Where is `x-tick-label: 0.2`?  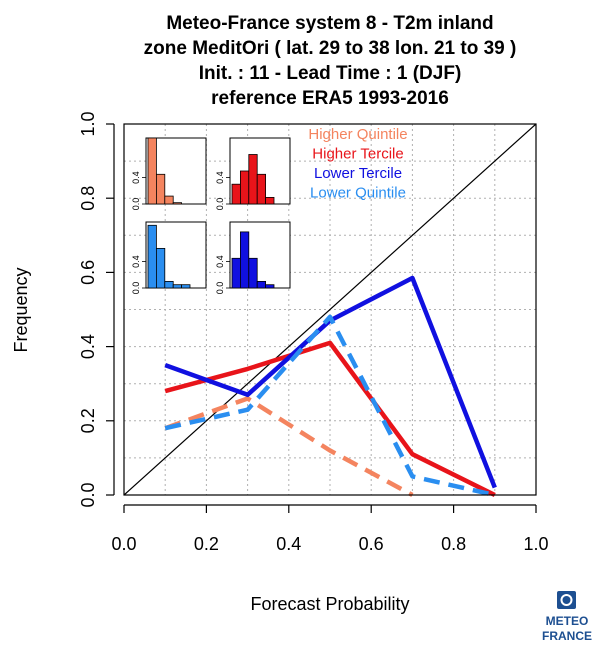 x-tick-label: 0.2 is located at coordinates (206, 544).